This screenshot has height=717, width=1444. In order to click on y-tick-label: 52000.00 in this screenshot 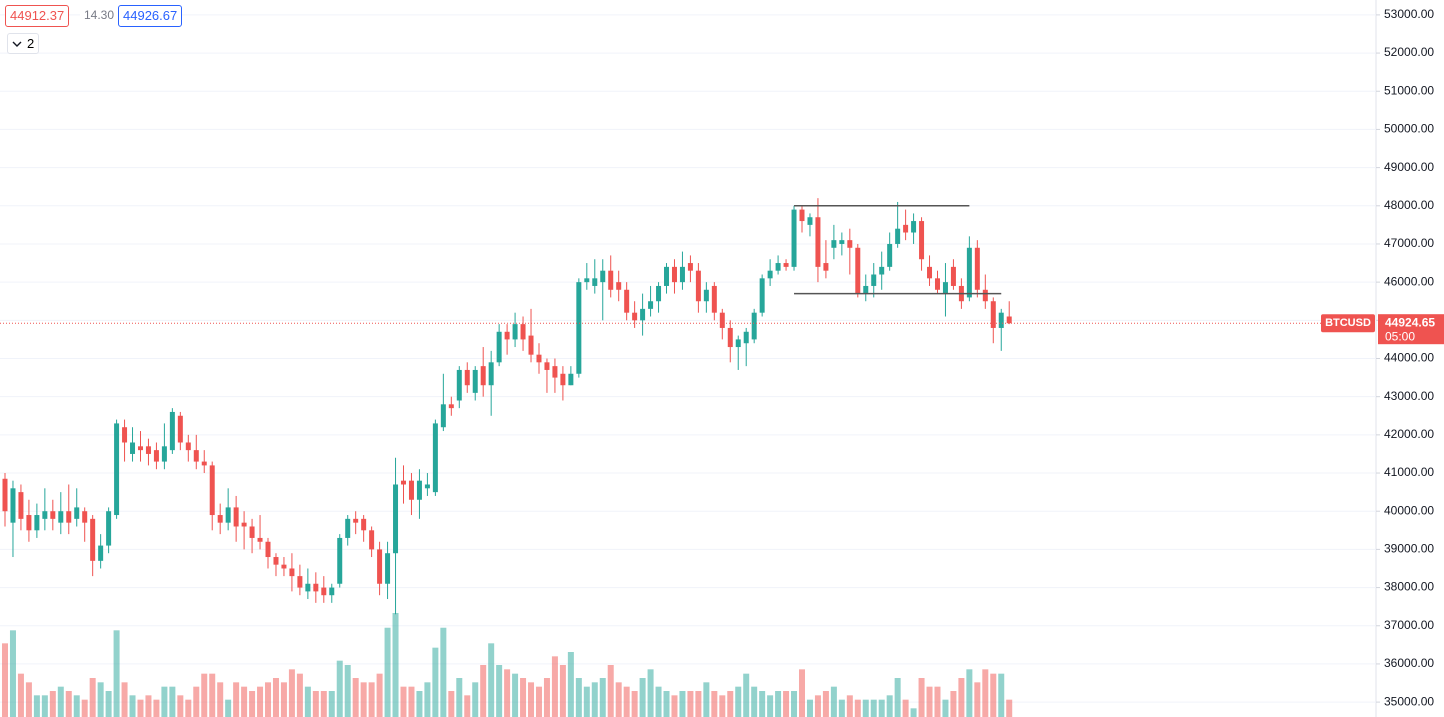, I will do `click(1409, 52)`.